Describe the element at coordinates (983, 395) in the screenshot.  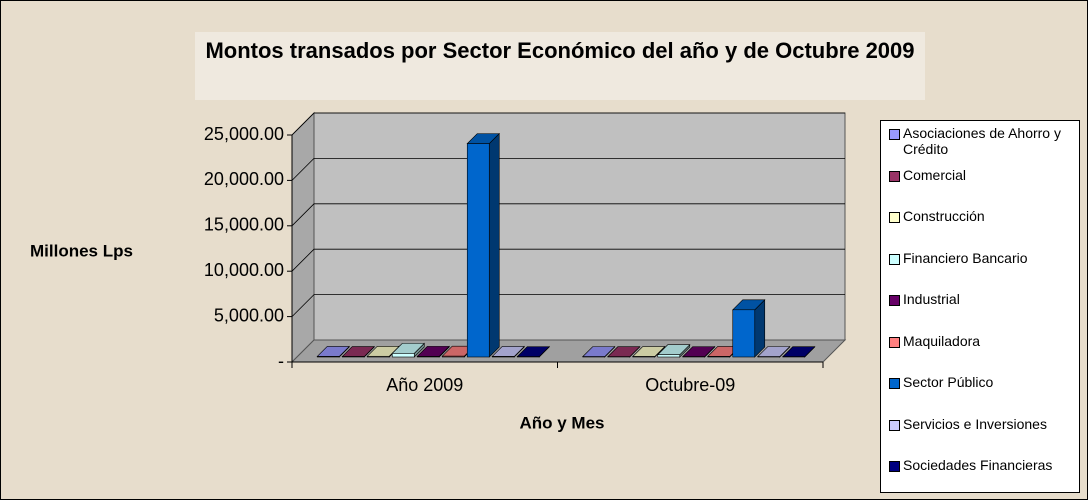
I see `legend-item: Sector Público` at that location.